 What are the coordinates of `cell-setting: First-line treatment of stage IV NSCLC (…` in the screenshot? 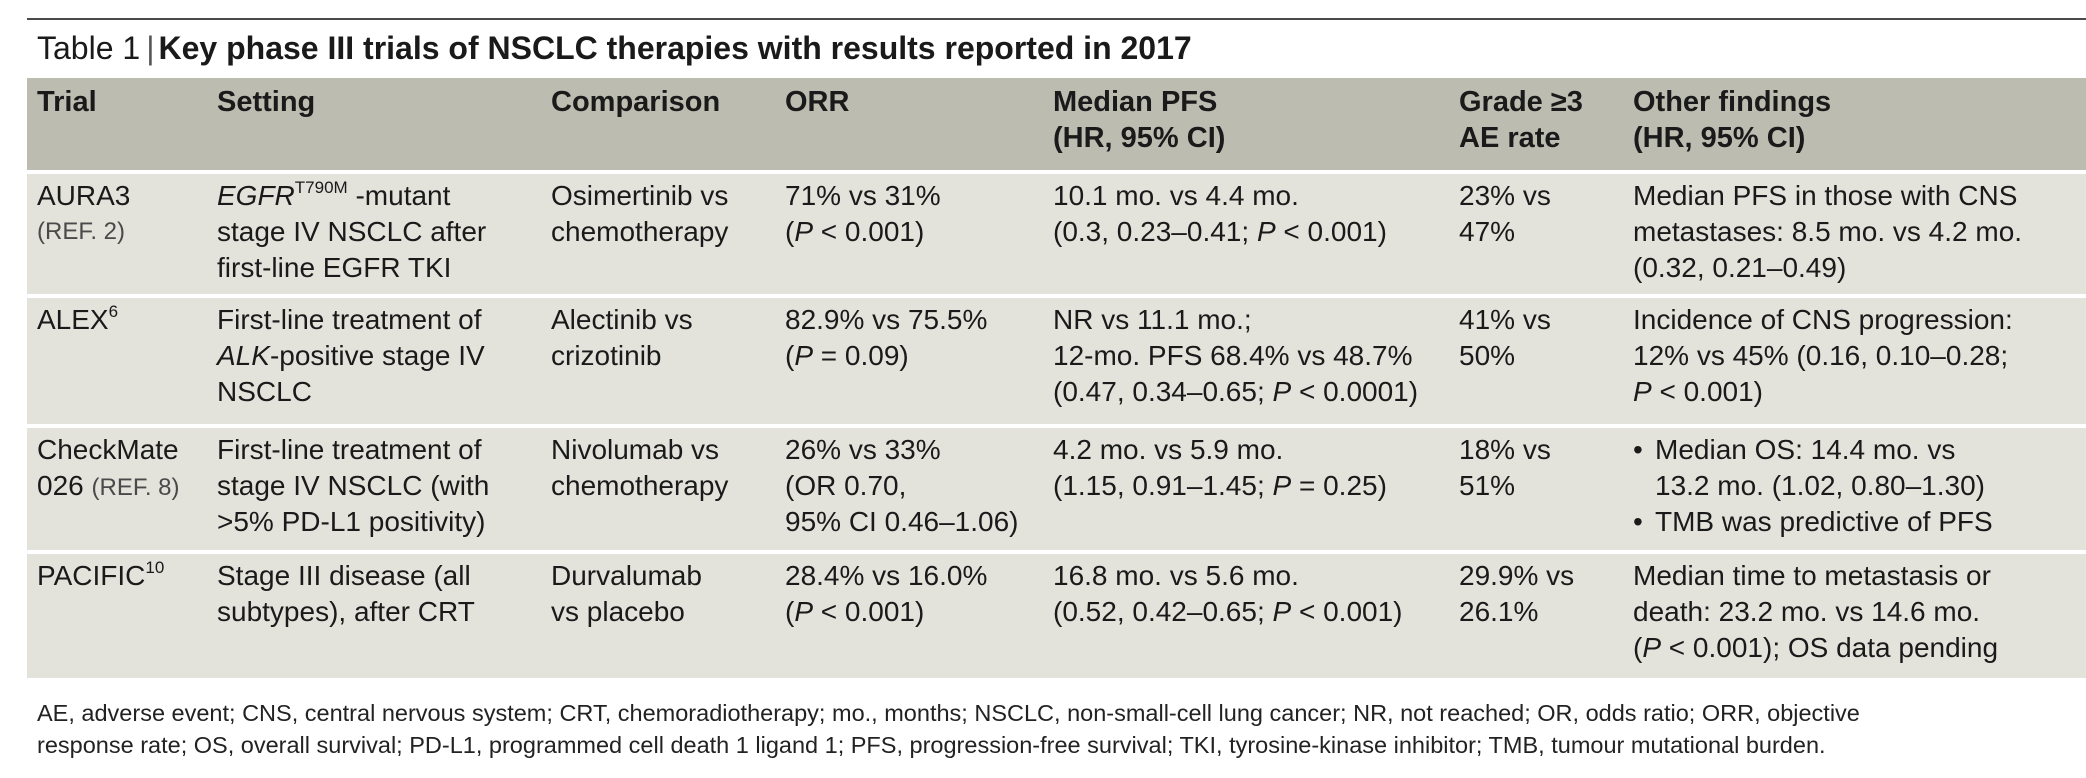 It's located at (374, 489).